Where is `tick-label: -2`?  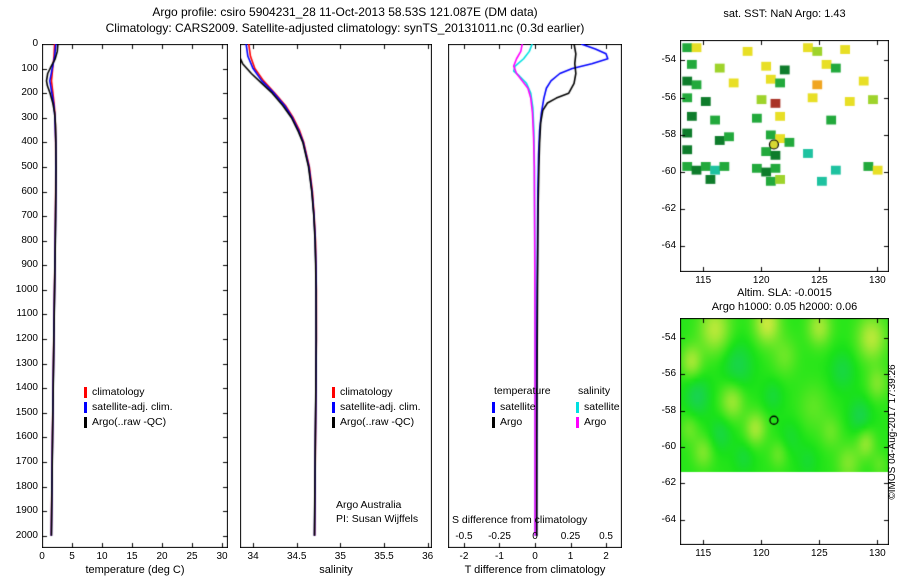
tick-label: -2 is located at coordinates (464, 556).